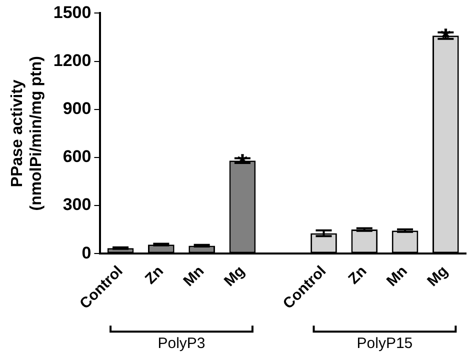 The height and width of the screenshot is (356, 474). What do you see at coordinates (77, 204) in the screenshot?
I see `y-tick-label: 300` at bounding box center [77, 204].